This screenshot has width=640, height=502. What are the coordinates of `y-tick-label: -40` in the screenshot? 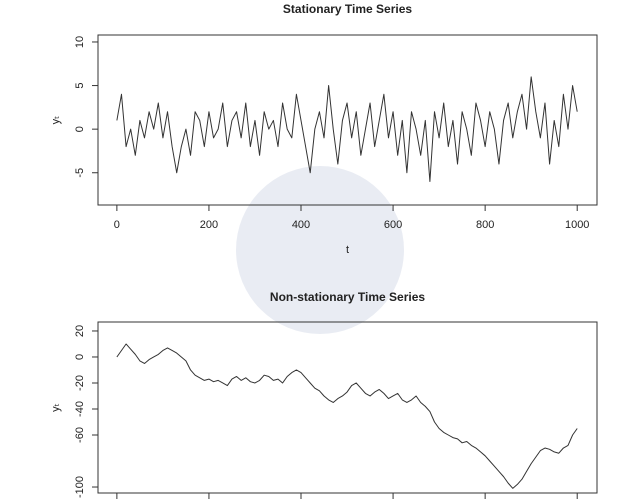 It's located at (80, 409).